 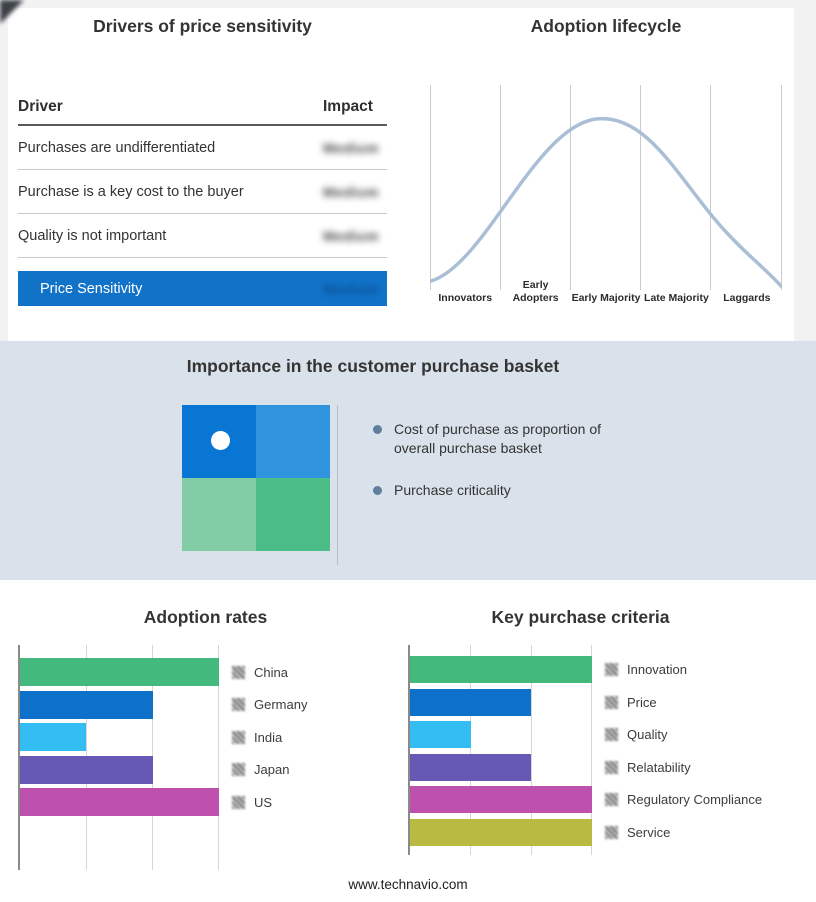 What do you see at coordinates (117, 147) in the screenshot?
I see `driver-label: Purchases are undifferentiated` at bounding box center [117, 147].